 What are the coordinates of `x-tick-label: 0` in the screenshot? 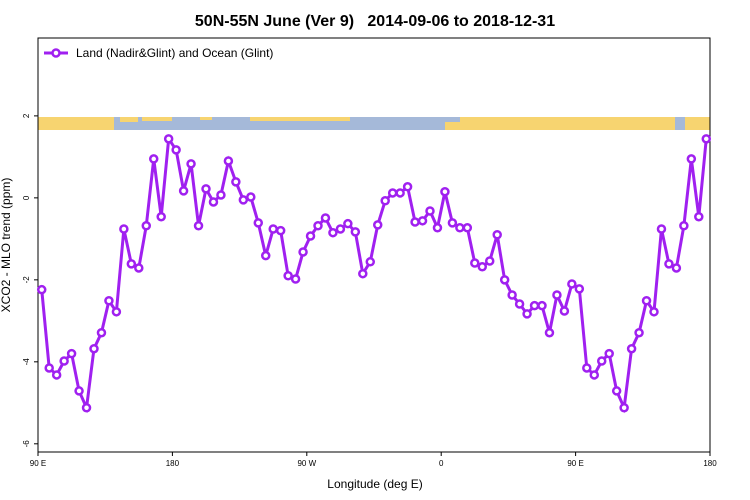 It's located at (441, 463).